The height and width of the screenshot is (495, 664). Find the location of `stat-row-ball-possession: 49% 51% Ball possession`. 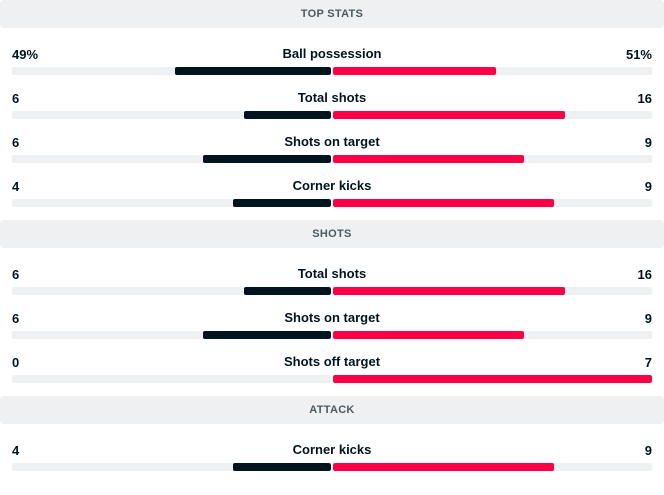

stat-row-ball-possession: 49% 51% Ball possession is located at coordinates (332, 66).